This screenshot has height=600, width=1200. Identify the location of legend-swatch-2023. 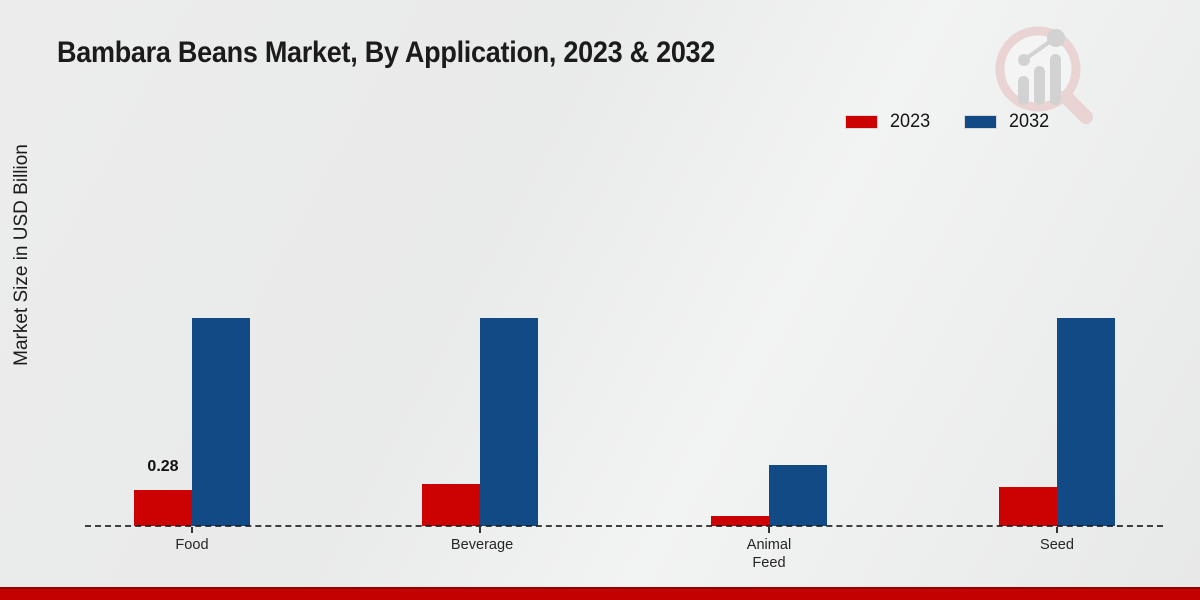
(861, 122).